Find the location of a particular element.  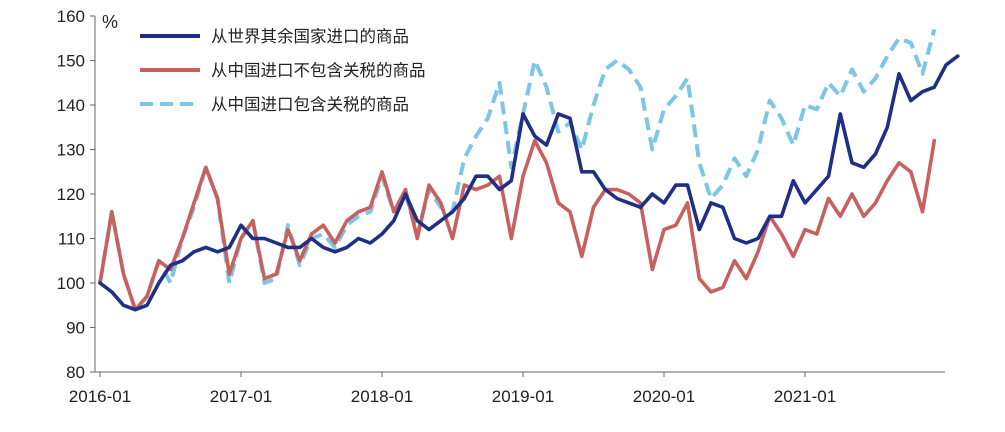

y-tick-label: 100 is located at coordinates (71, 283).